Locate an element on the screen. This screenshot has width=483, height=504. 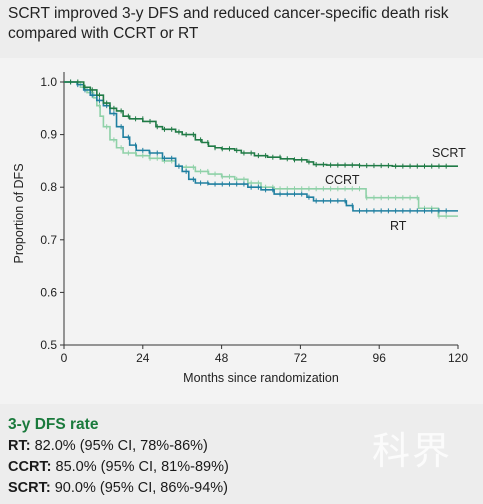
y-tick-label: 0.5 is located at coordinates (48, 345).